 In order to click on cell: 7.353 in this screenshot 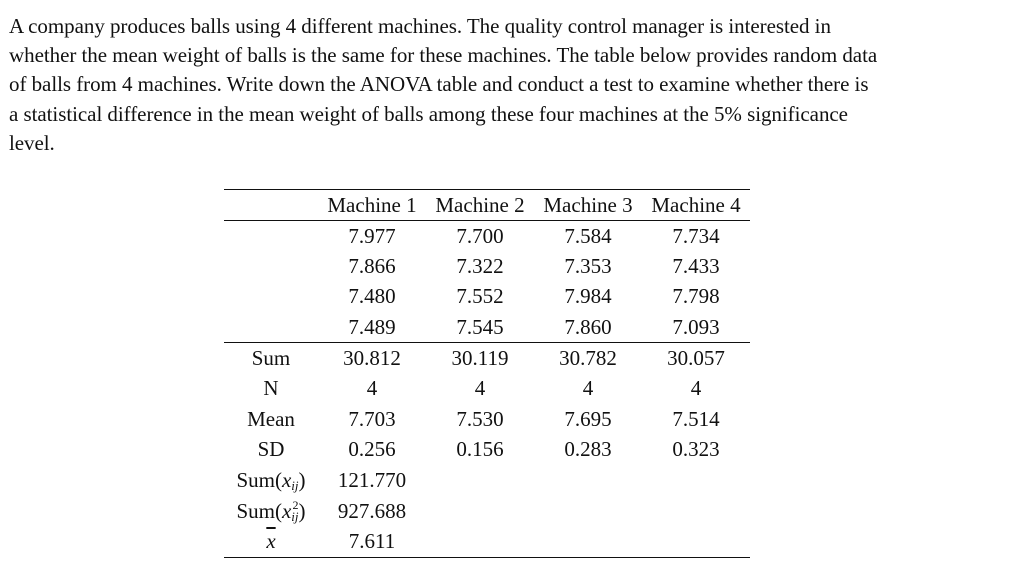, I will do `click(588, 265)`.